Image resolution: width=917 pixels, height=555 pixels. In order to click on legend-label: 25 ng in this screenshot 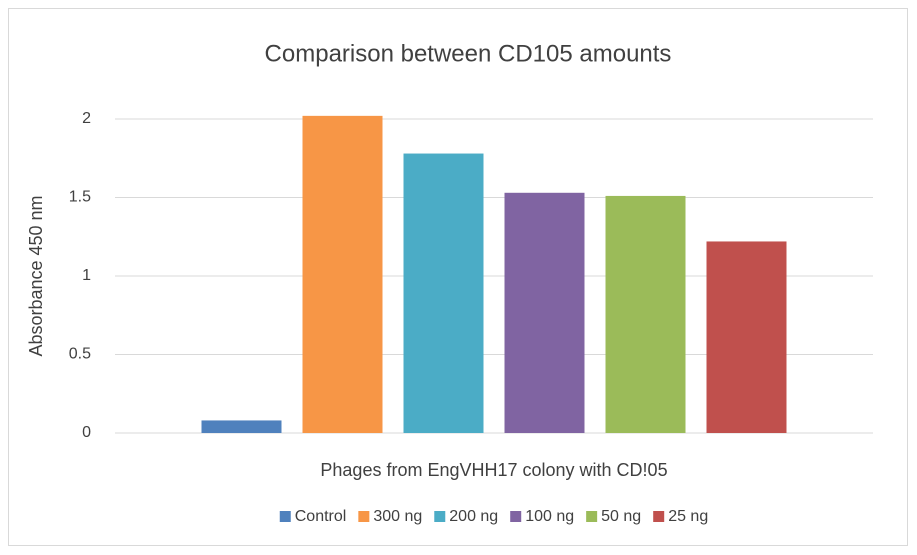, I will do `click(688, 516)`.